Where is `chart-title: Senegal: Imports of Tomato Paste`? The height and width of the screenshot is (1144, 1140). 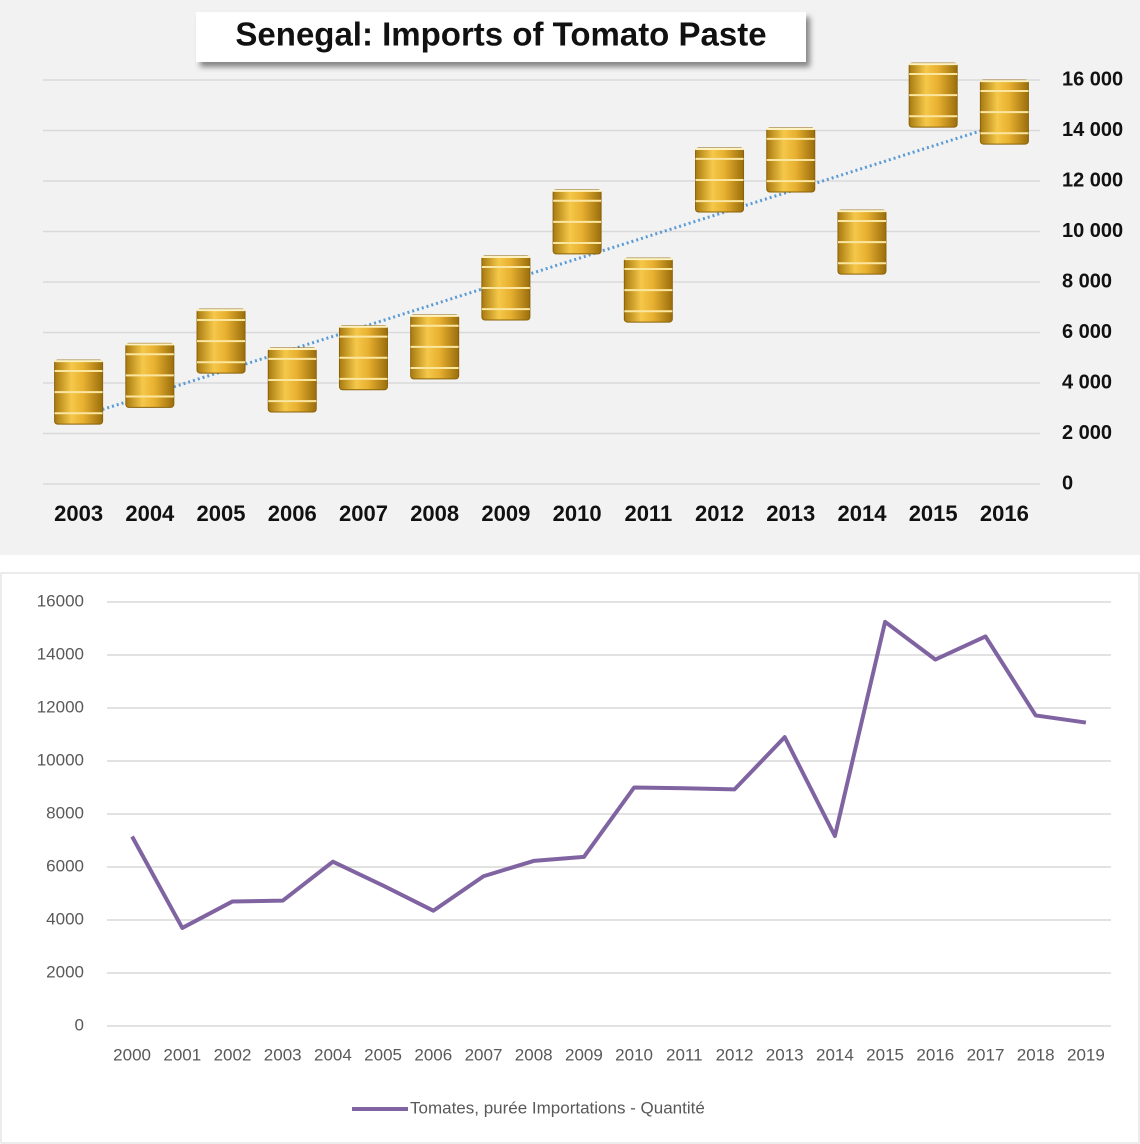
chart-title: Senegal: Imports of Tomato Paste is located at coordinates (500, 34).